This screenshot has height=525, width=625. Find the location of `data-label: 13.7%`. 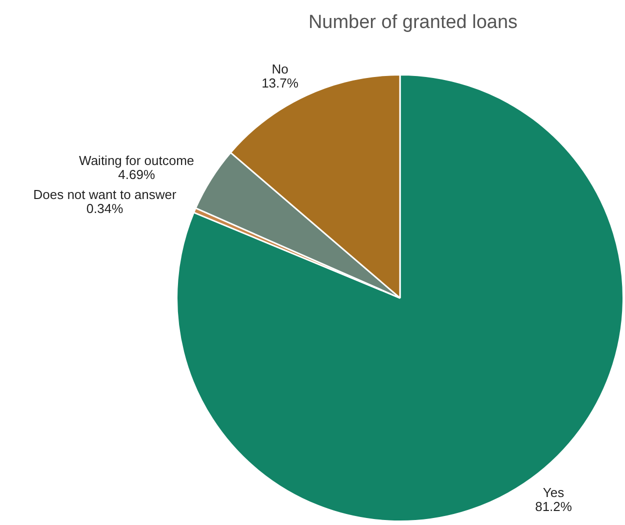

data-label: 13.7% is located at coordinates (280, 83).